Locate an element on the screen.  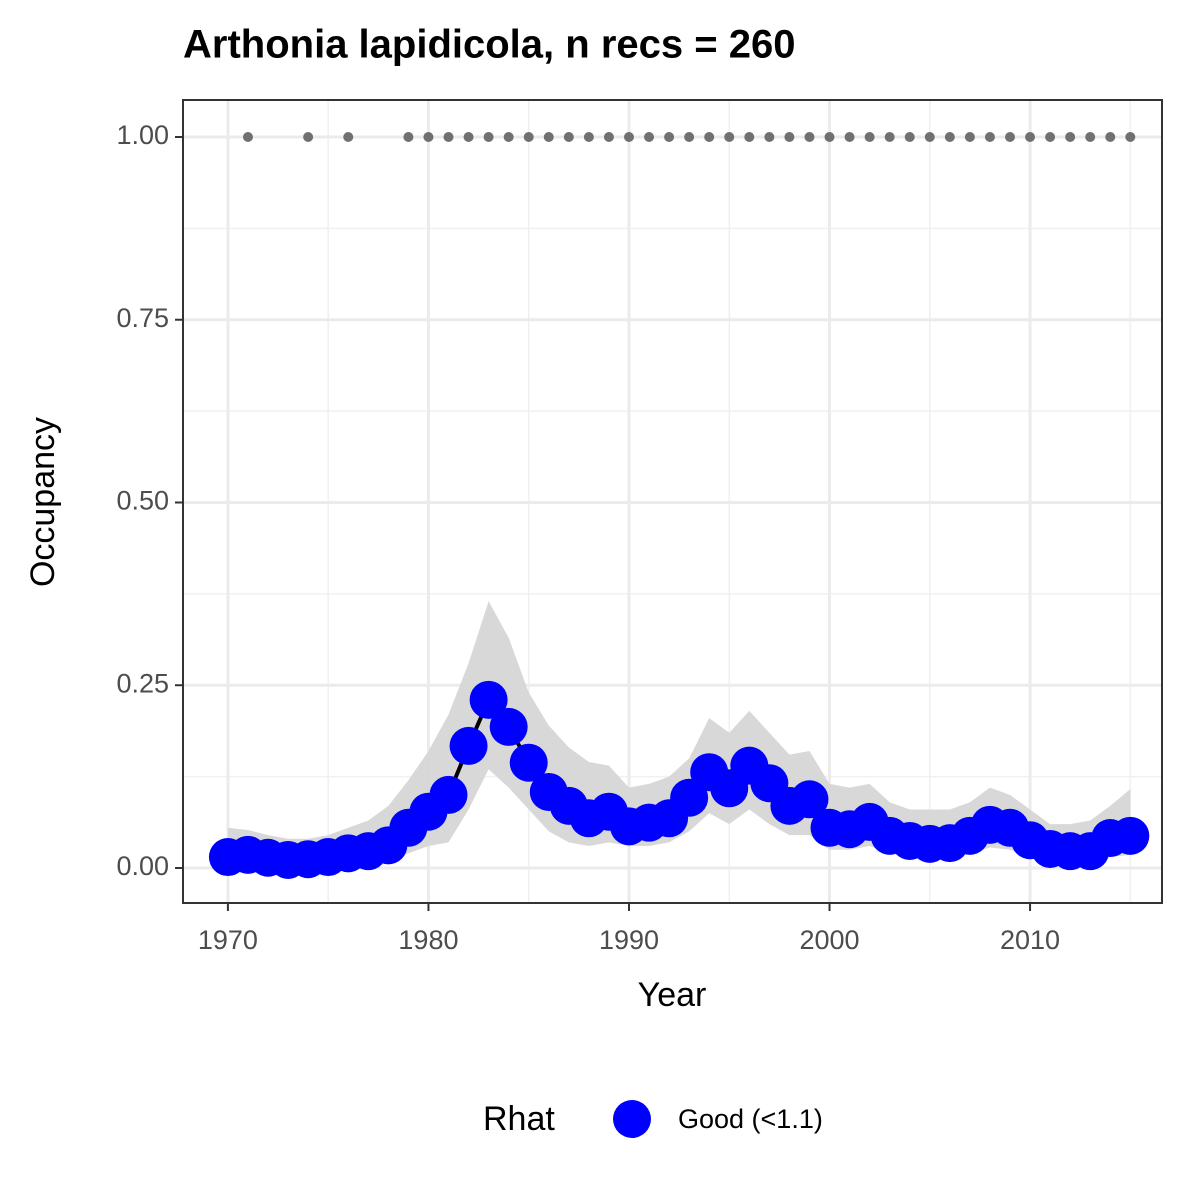
y-tick-label: 0.50 is located at coordinates (142, 501).